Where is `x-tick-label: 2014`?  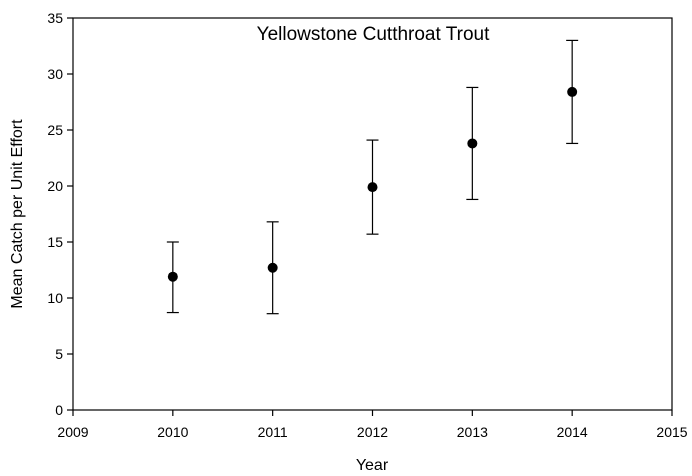
x-tick-label: 2014 is located at coordinates (572, 432).